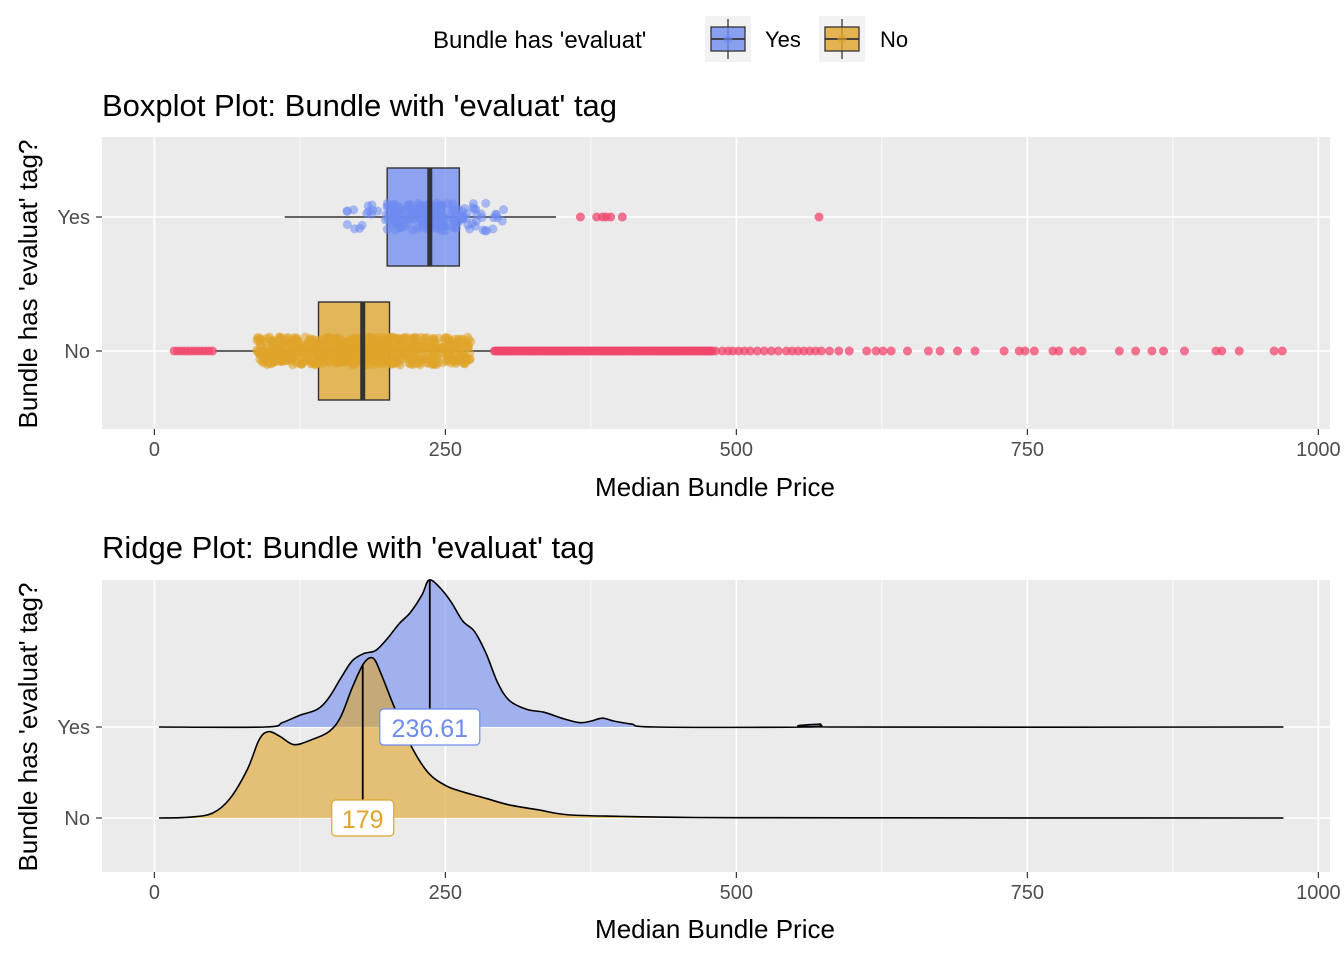 This screenshot has width=1344, height=960. I want to click on boxplot-y-tick-label: No, so click(77, 352).